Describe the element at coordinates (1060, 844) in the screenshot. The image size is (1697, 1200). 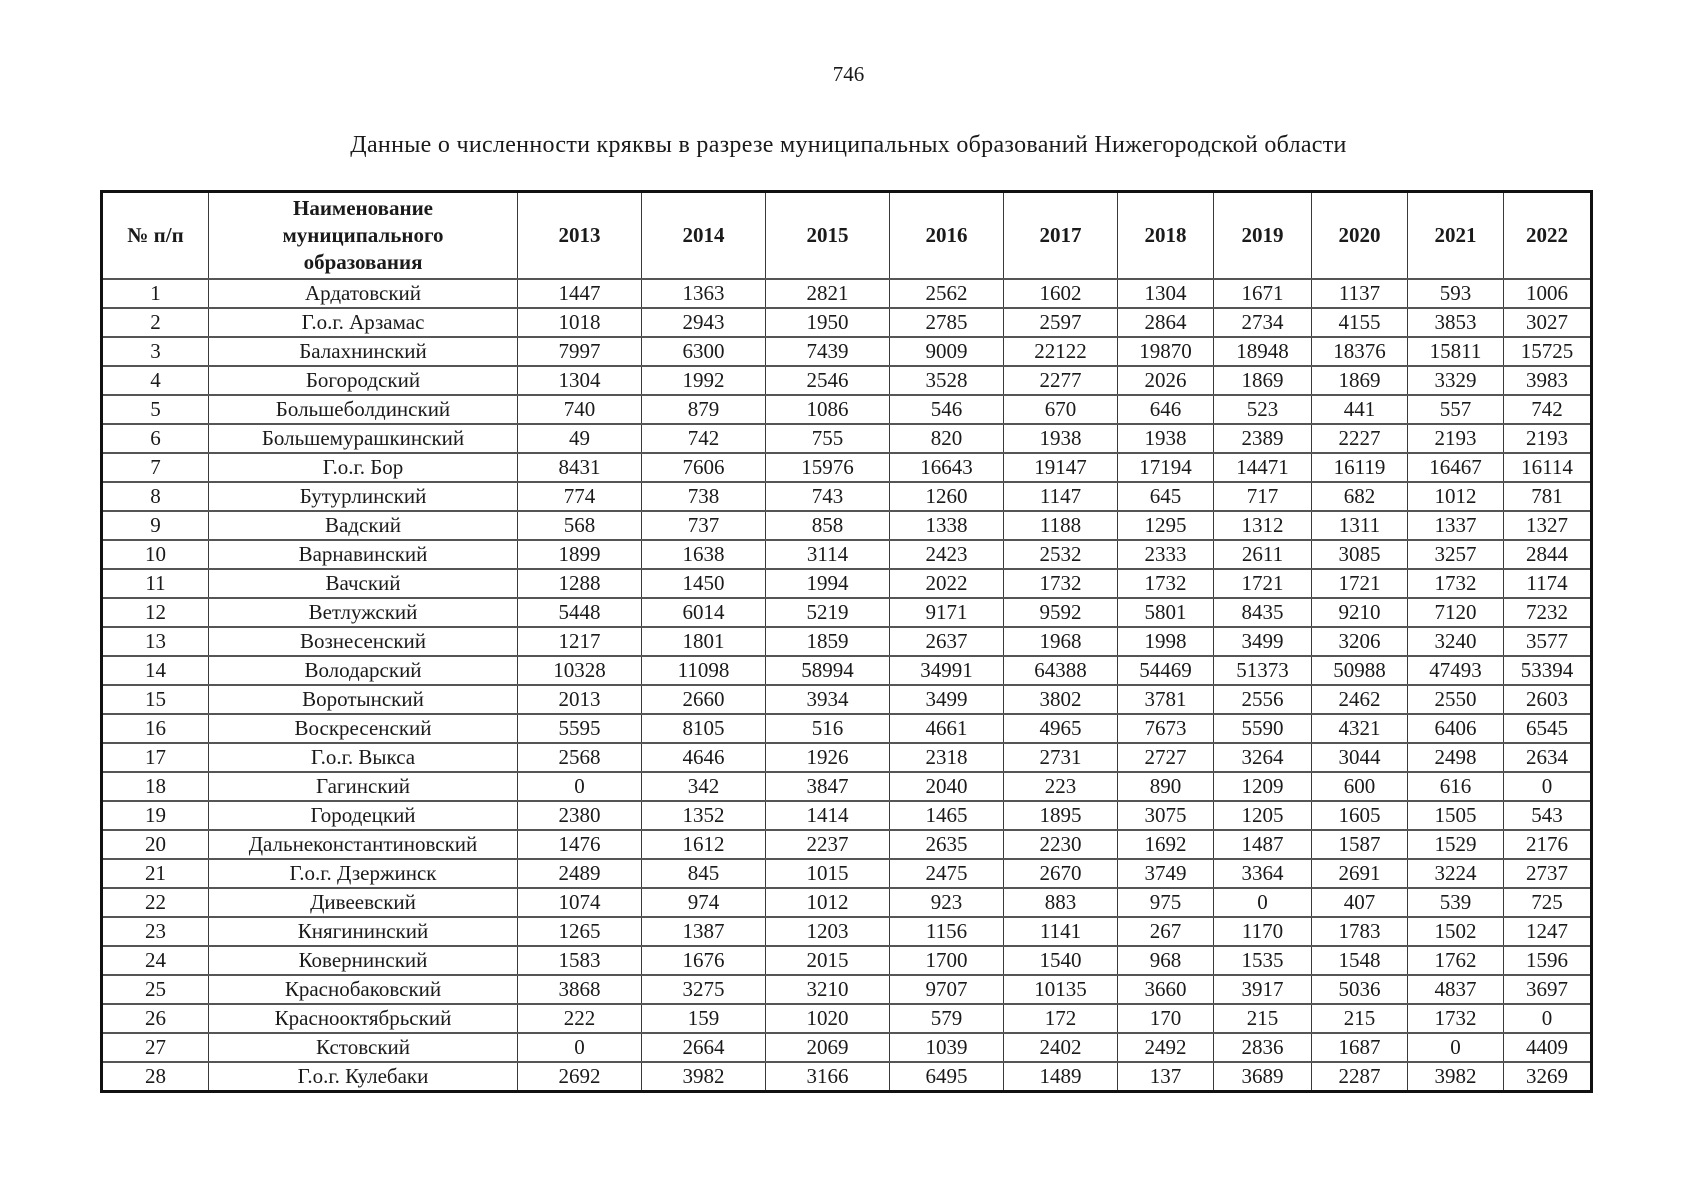
I see `cell-count-2017: 2230` at that location.